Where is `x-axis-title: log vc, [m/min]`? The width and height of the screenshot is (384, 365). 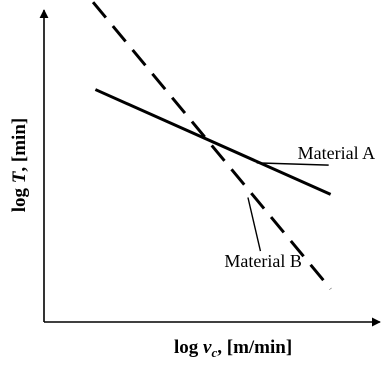 x-axis-title: log vc, [m/min] is located at coordinates (233, 348).